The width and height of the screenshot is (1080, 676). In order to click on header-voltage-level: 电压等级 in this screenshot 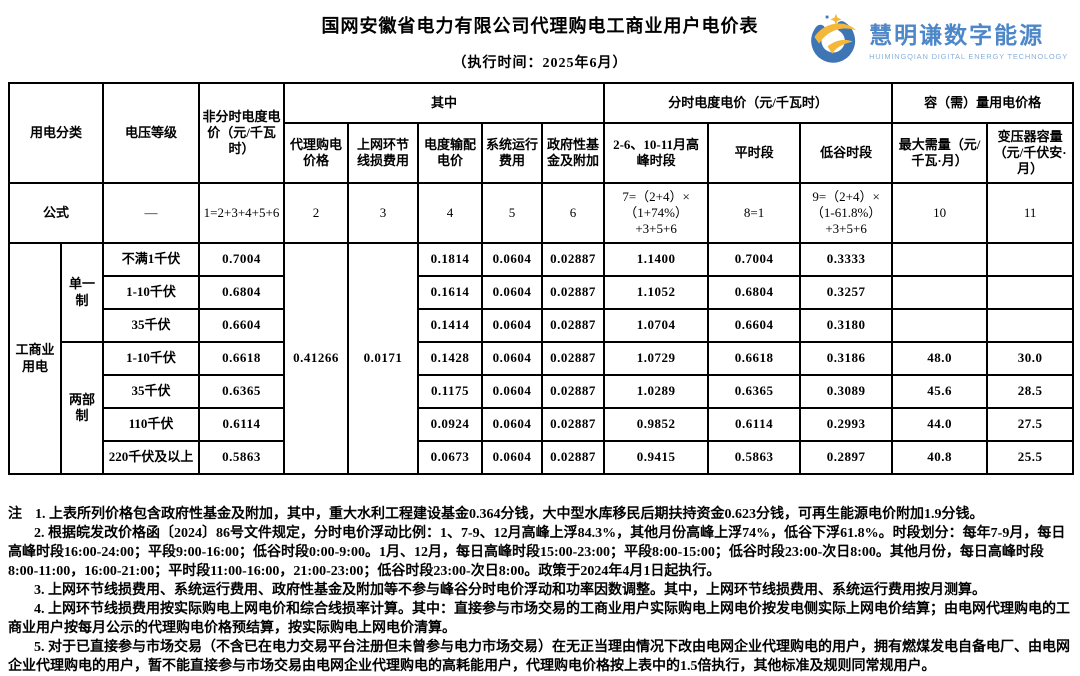, I will do `click(151, 133)`.